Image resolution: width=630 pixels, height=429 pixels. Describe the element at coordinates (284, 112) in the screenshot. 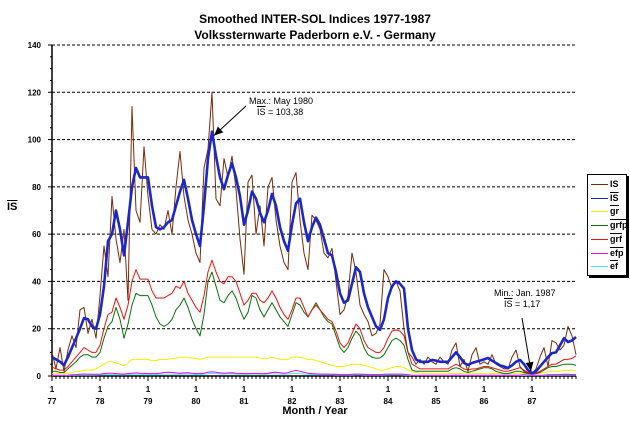

I see `max-annotation-value: = 103,38` at that location.